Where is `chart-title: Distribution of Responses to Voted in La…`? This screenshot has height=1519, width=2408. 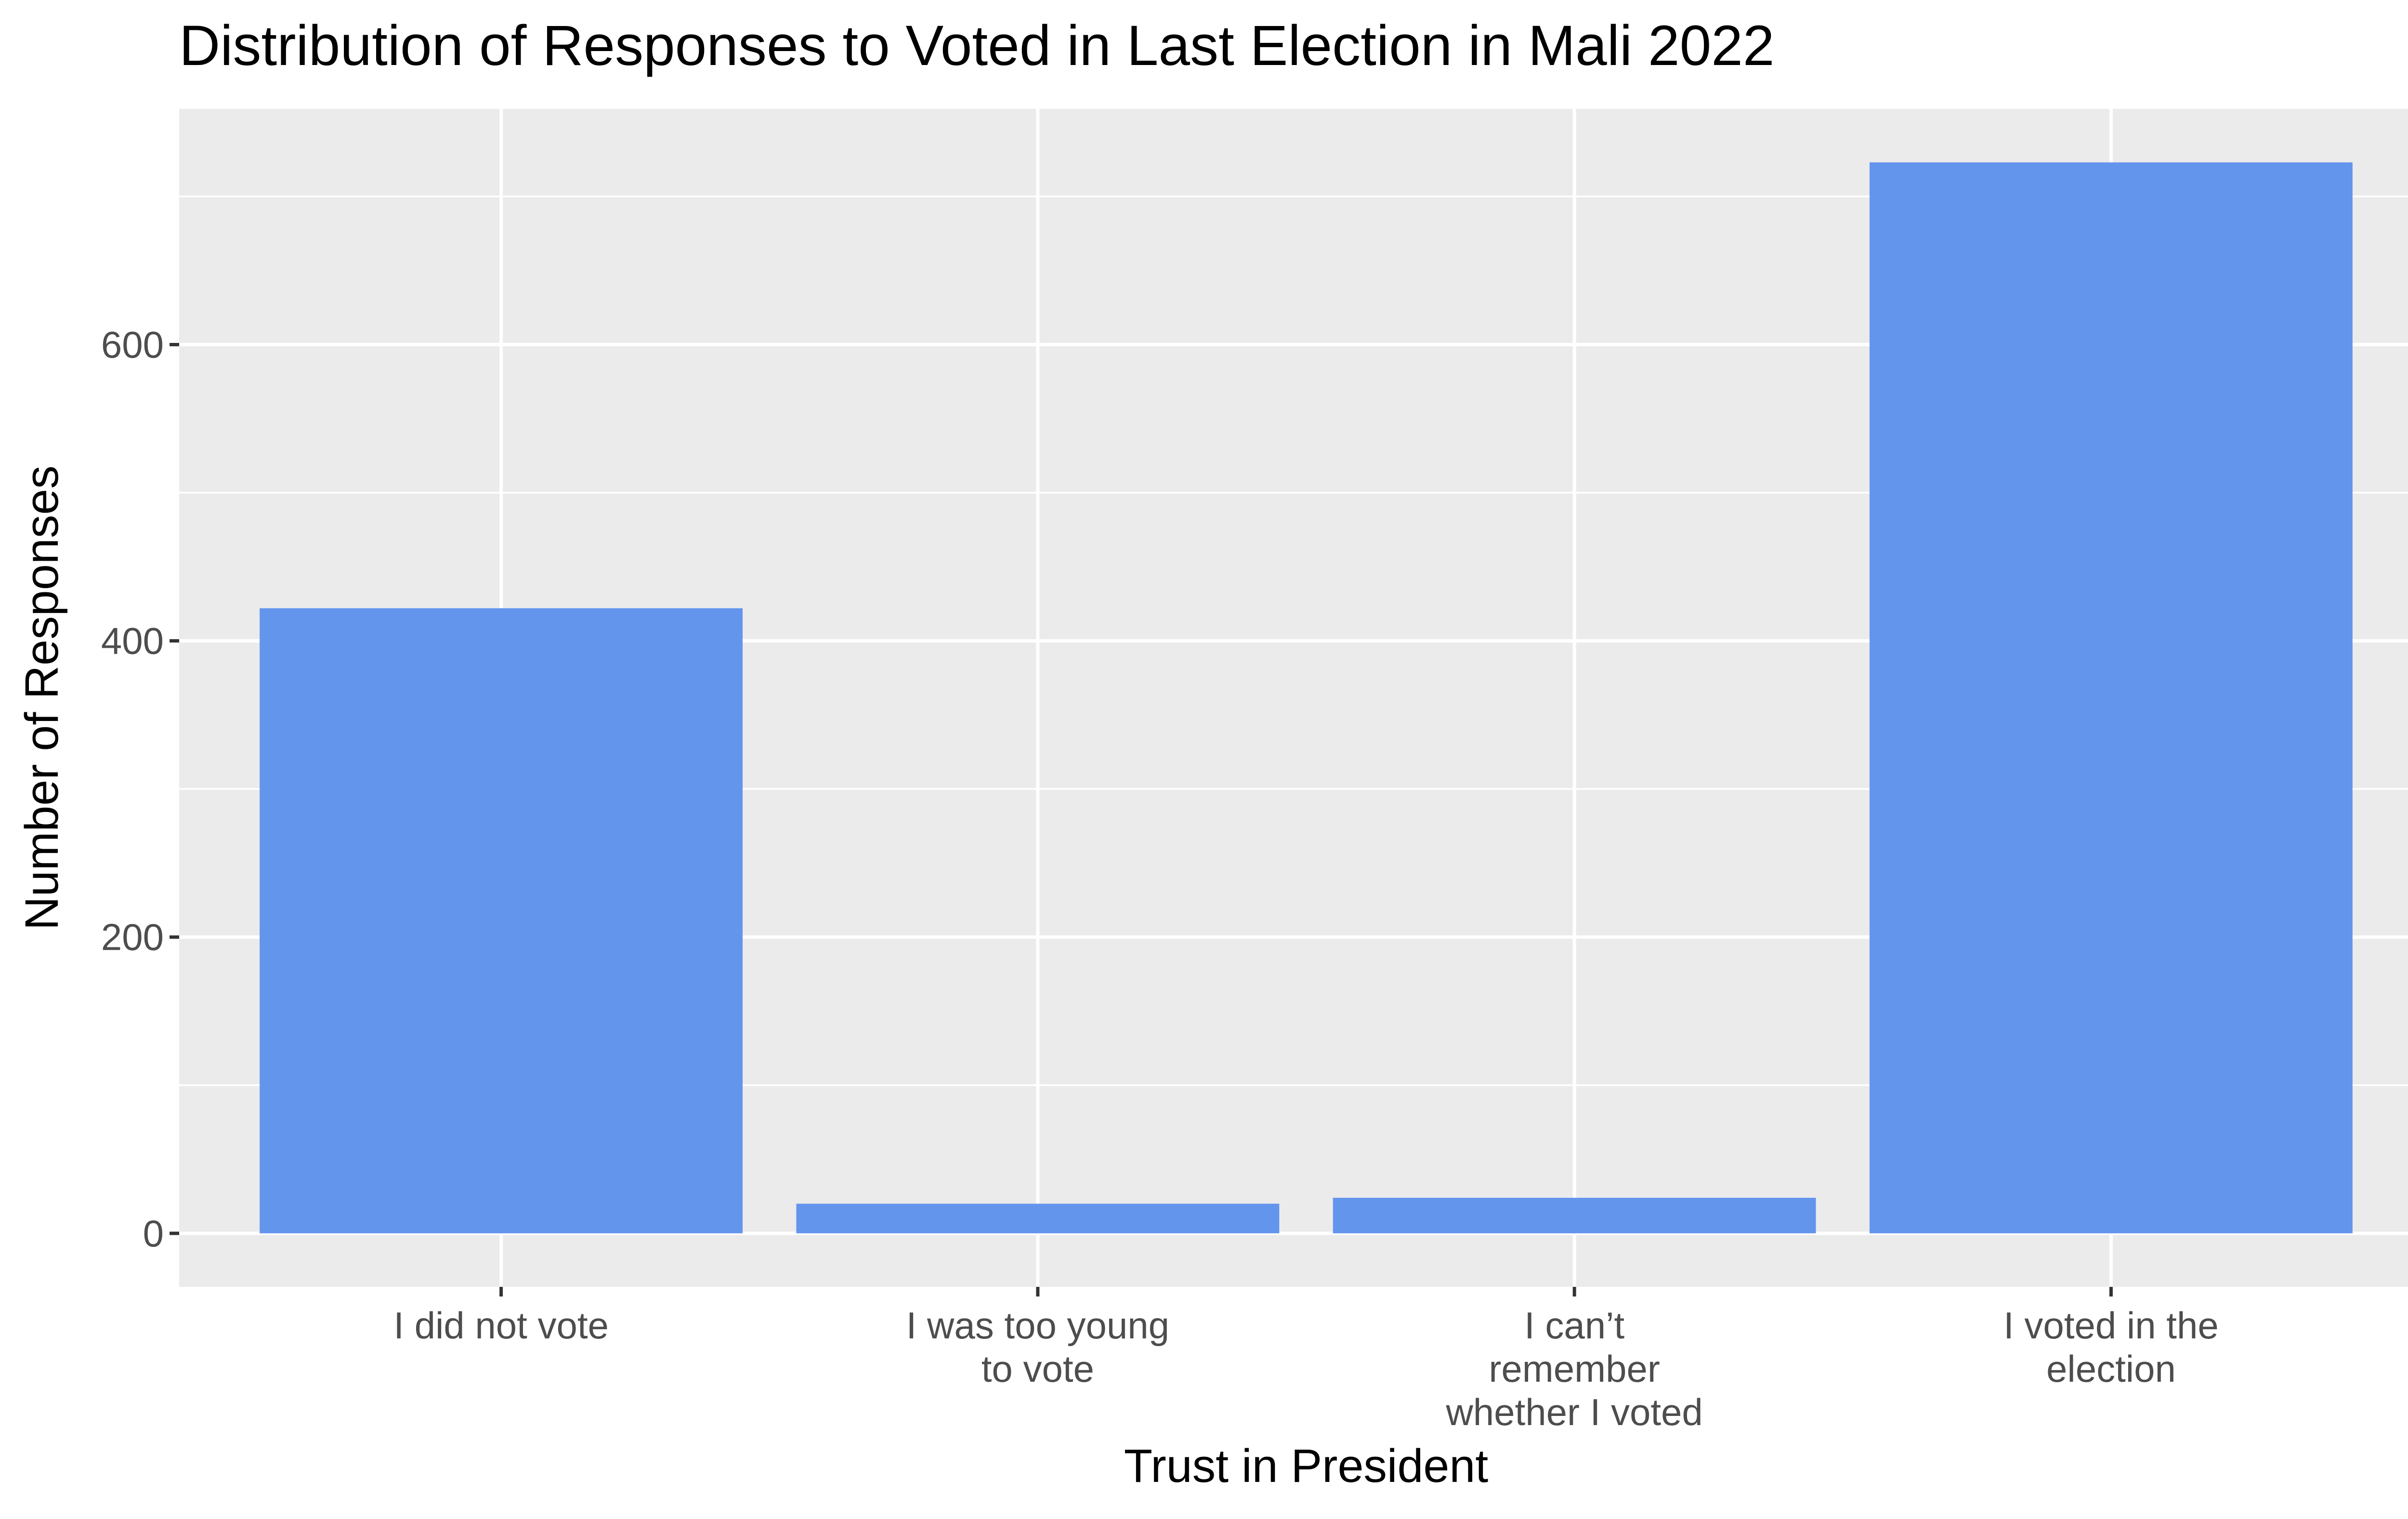
chart-title: Distribution of Responses to Voted in La… is located at coordinates (976, 46).